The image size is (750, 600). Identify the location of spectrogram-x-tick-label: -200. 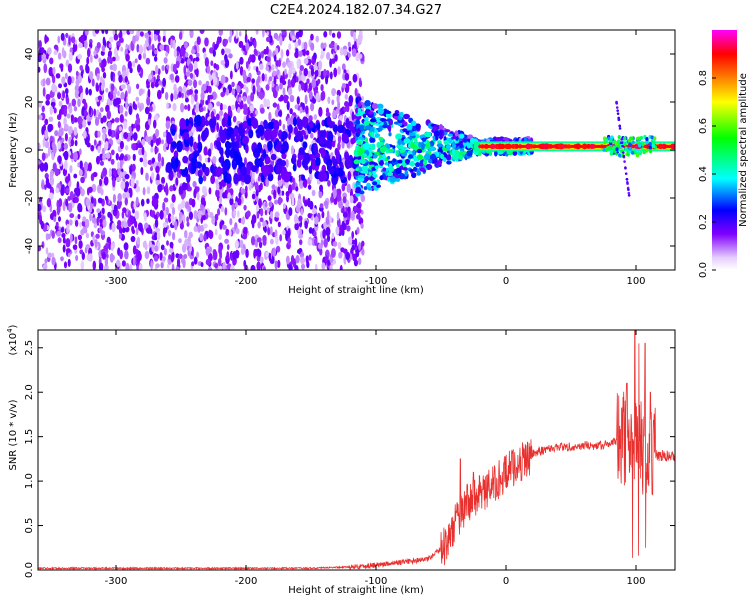
(246, 281).